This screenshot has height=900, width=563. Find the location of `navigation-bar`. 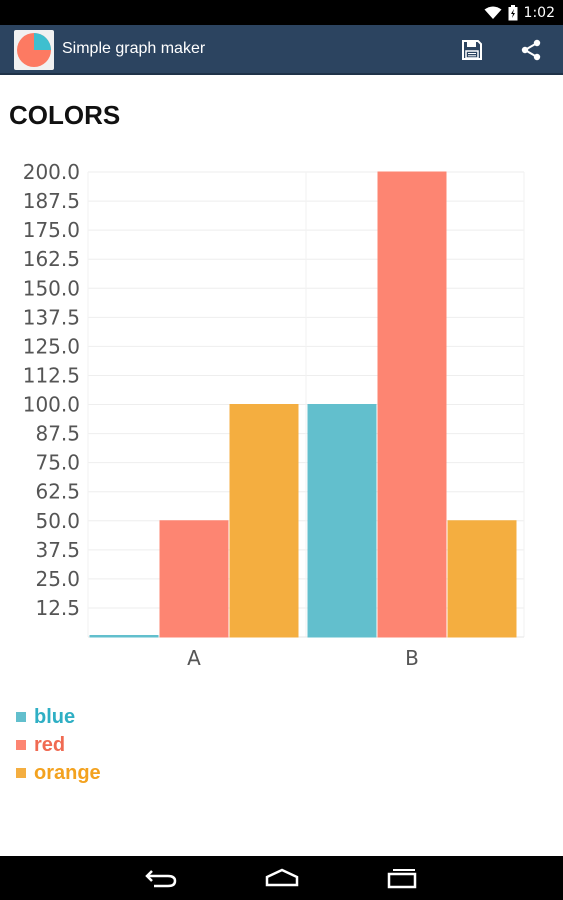

navigation-bar is located at coordinates (281, 878).